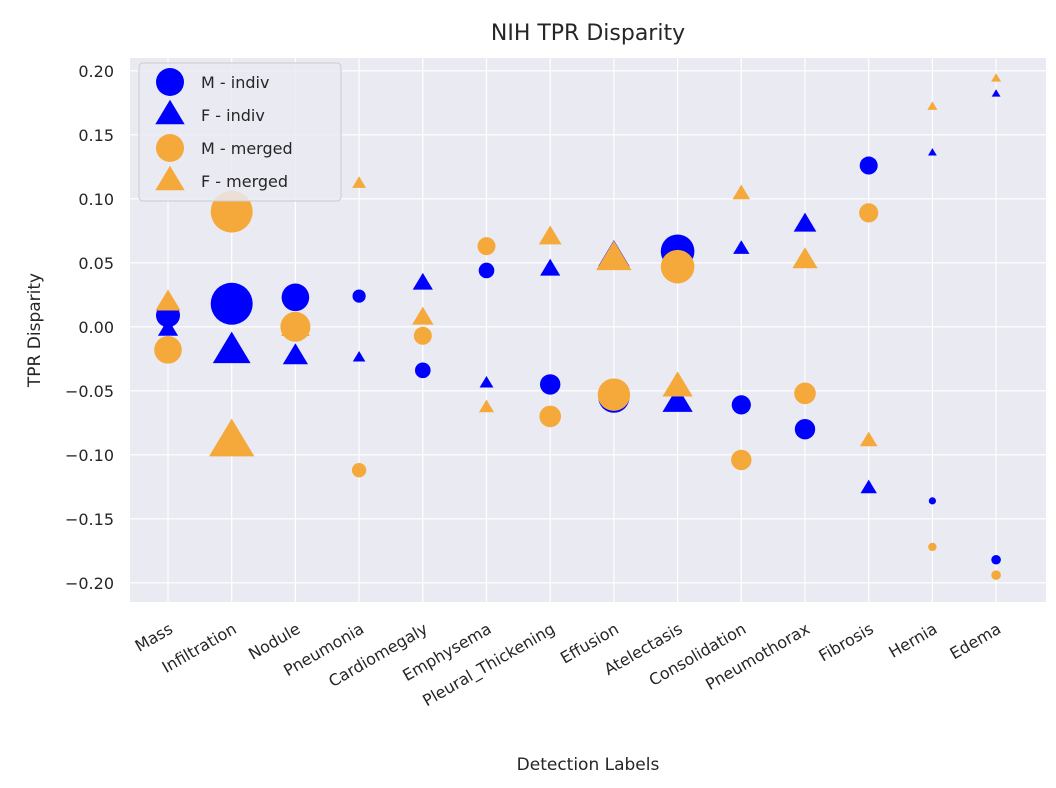  Describe the element at coordinates (89, 583) in the screenshot. I see `y-tick-label: −0.20` at that location.